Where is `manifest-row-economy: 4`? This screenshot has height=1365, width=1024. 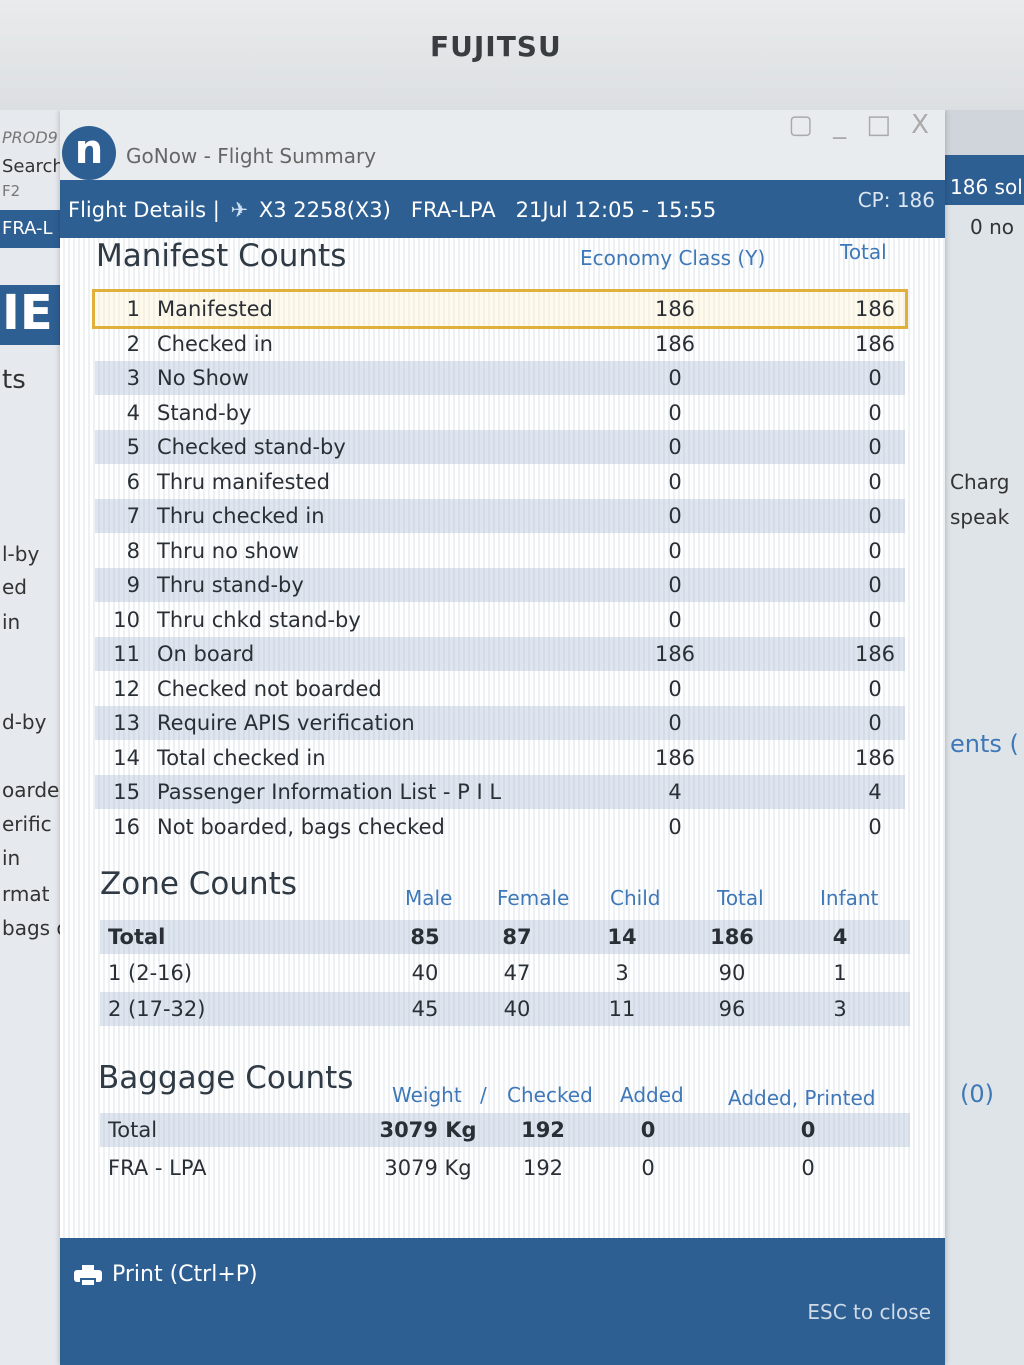
manifest-row-economy: 4 is located at coordinates (675, 792).